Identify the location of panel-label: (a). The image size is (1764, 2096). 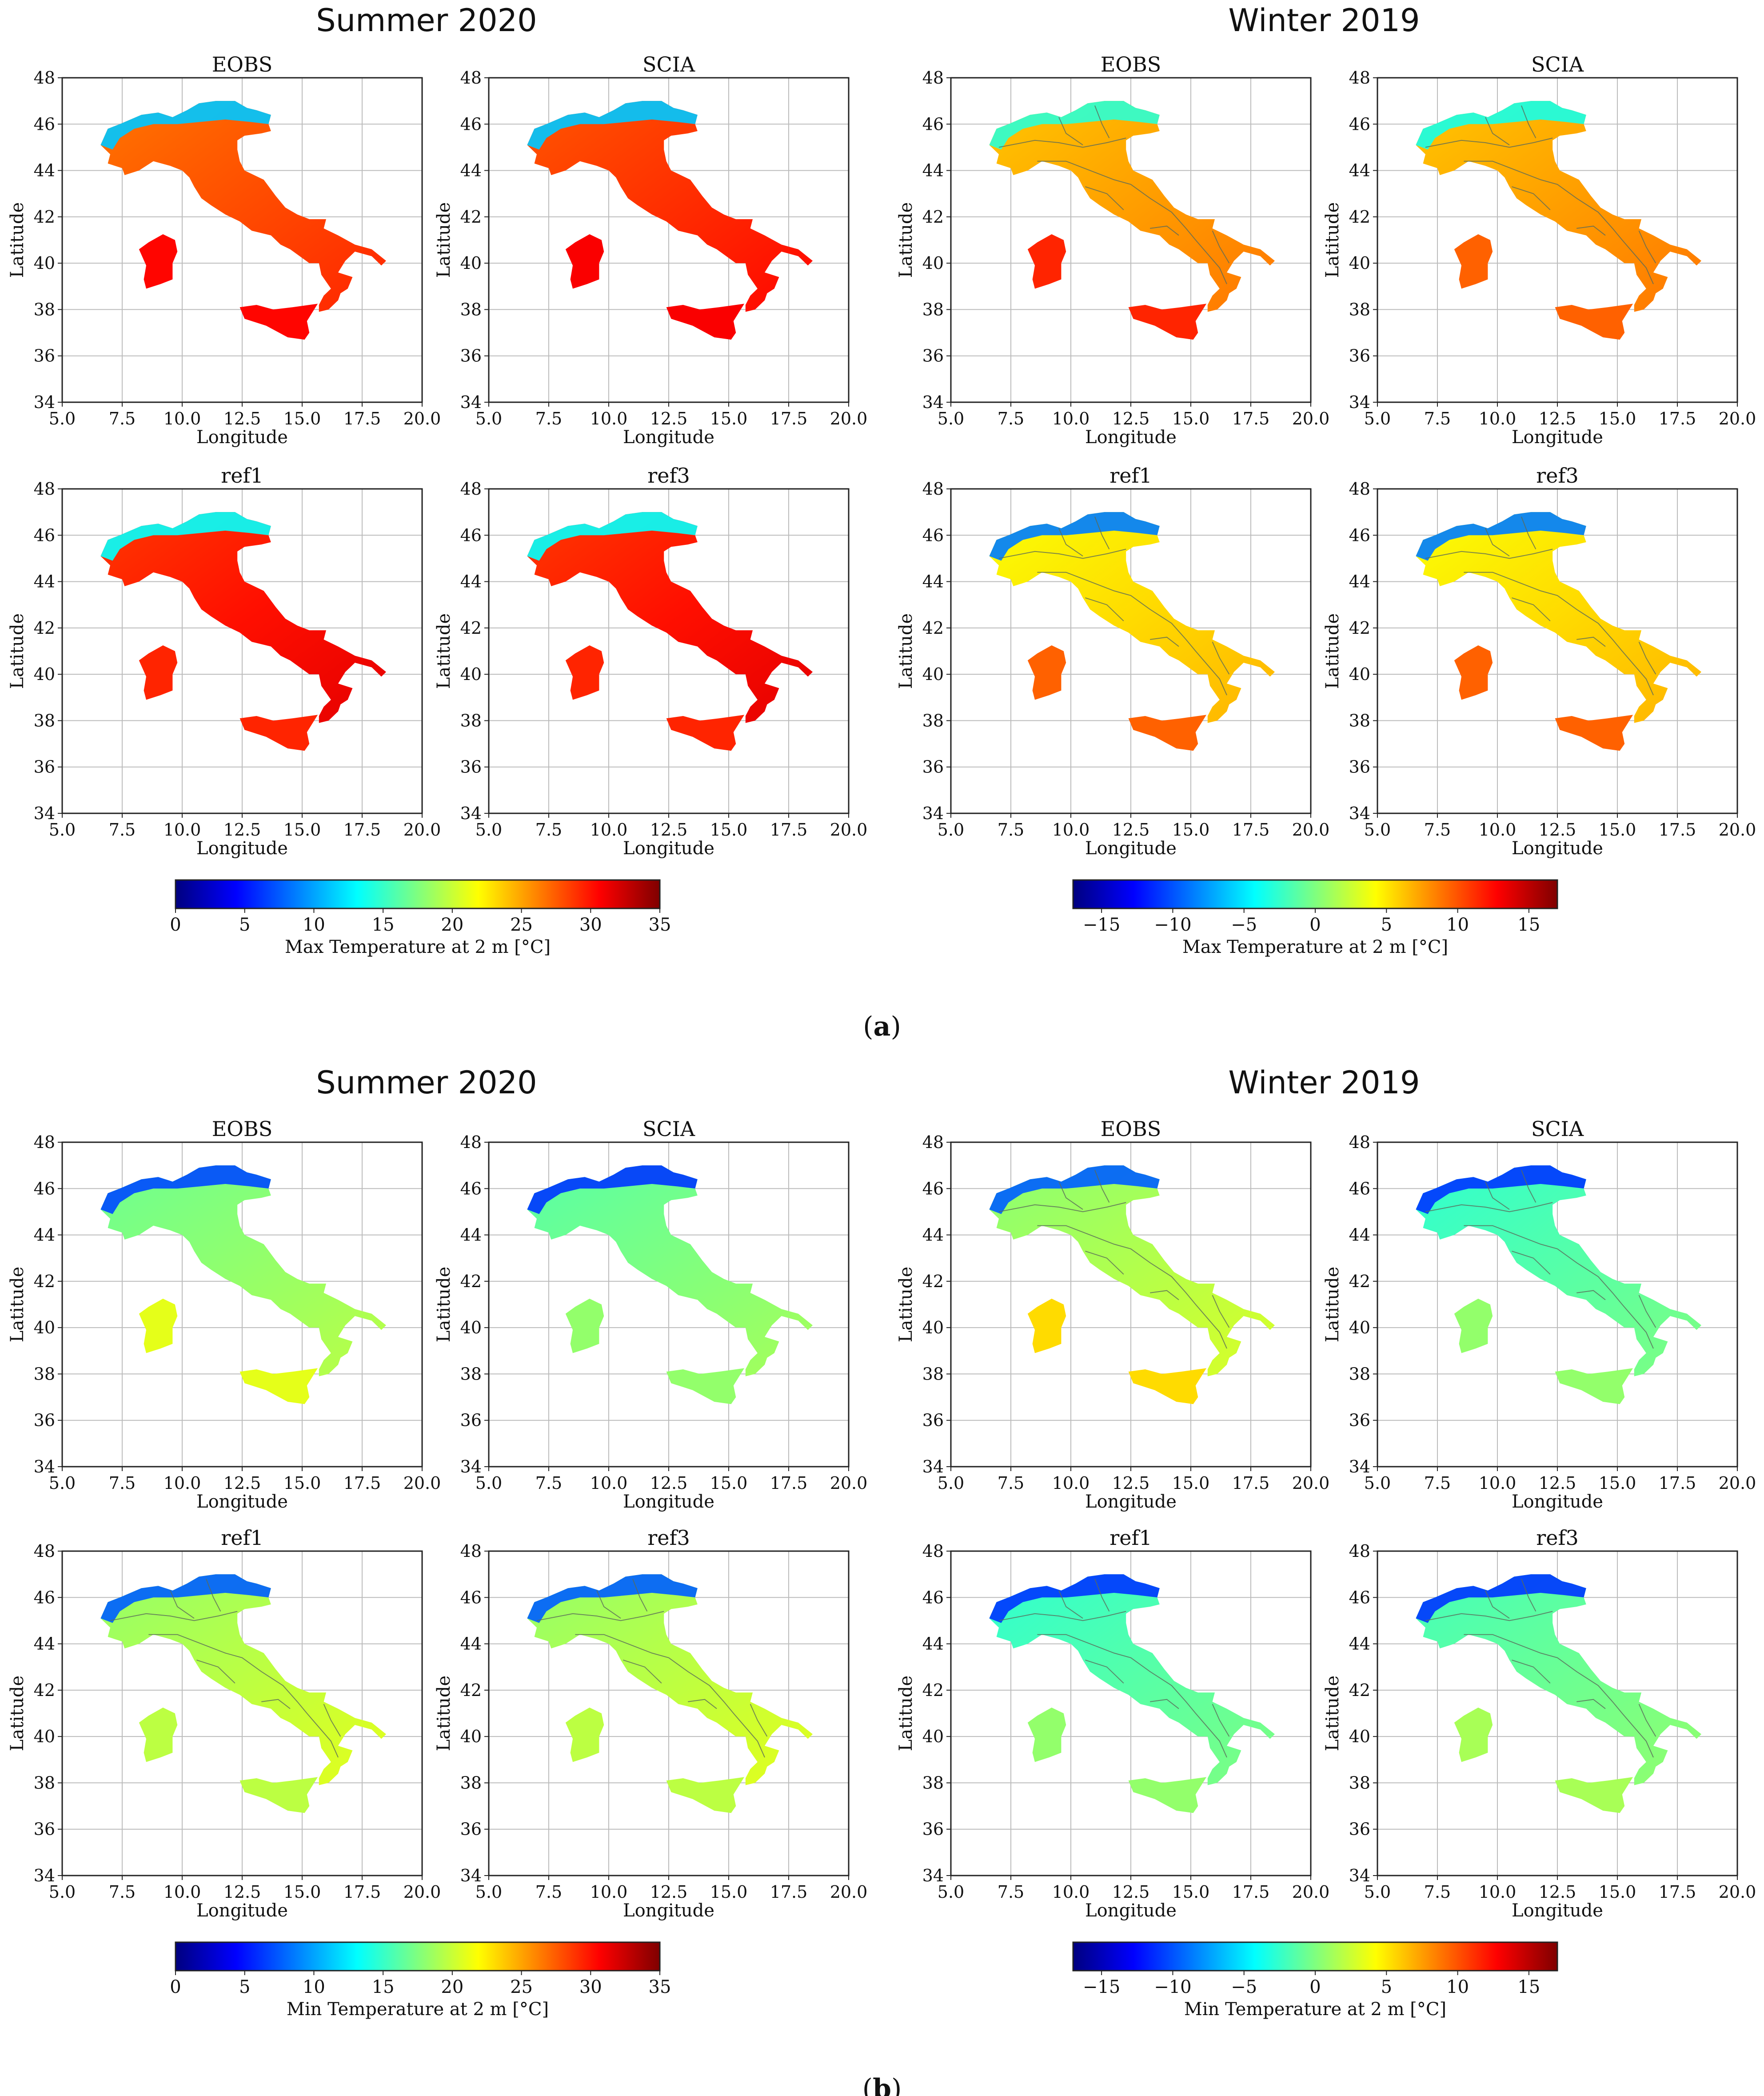
(882, 1026).